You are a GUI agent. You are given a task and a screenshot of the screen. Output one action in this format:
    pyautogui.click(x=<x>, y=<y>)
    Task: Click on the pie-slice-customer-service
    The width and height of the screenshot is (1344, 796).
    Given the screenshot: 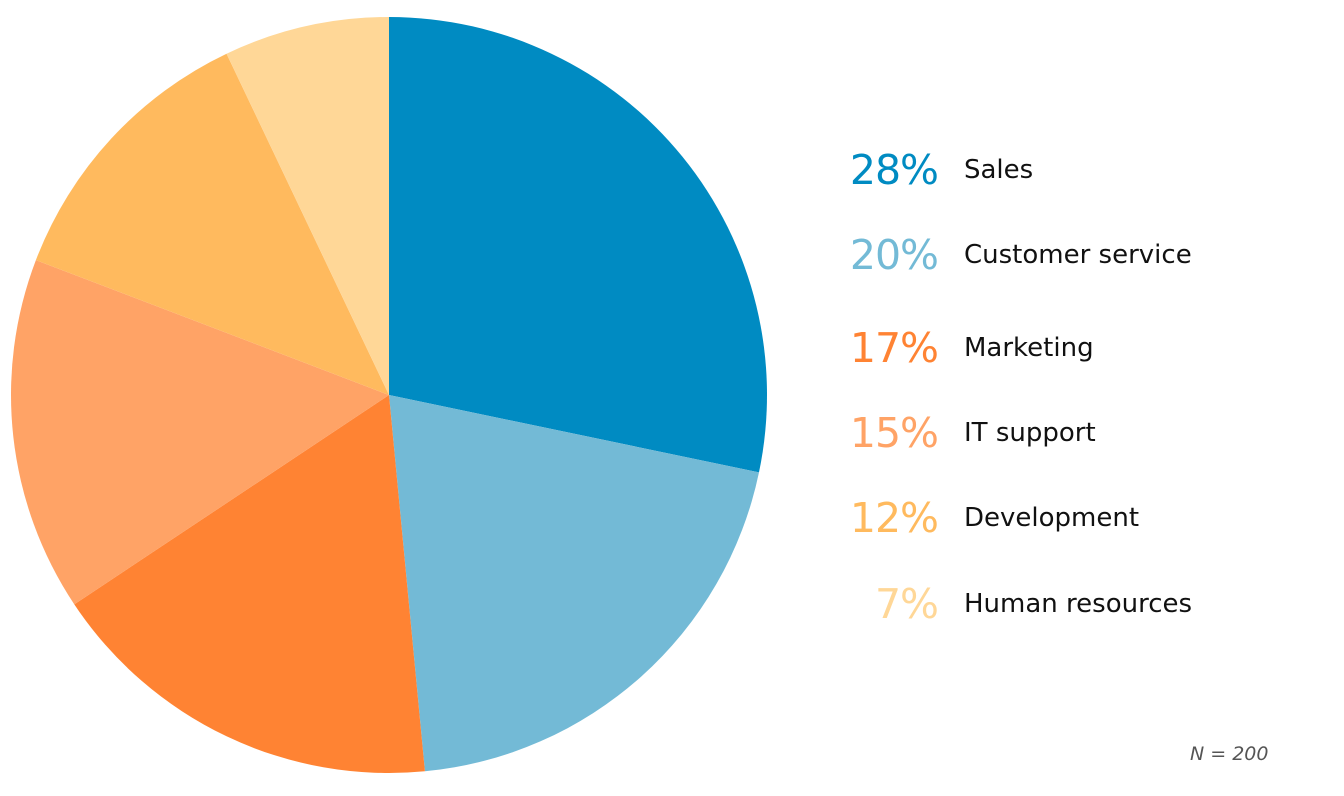 What is the action you would take?
    pyautogui.click(x=574, y=583)
    